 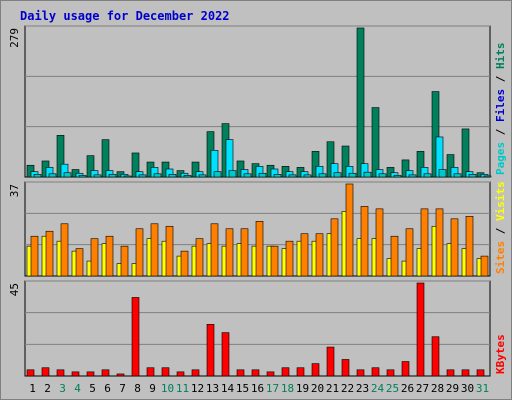 I want to click on x-tick-label-12: 12, so click(x=197, y=388).